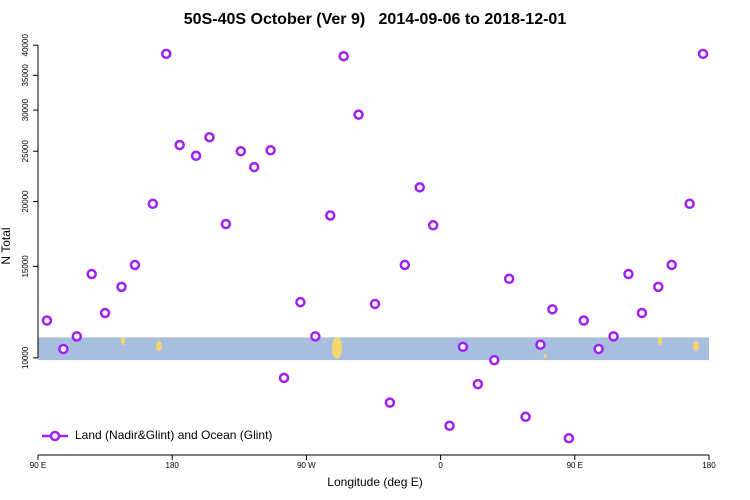  I want to click on x-tick-label: 90 W, so click(306, 465).